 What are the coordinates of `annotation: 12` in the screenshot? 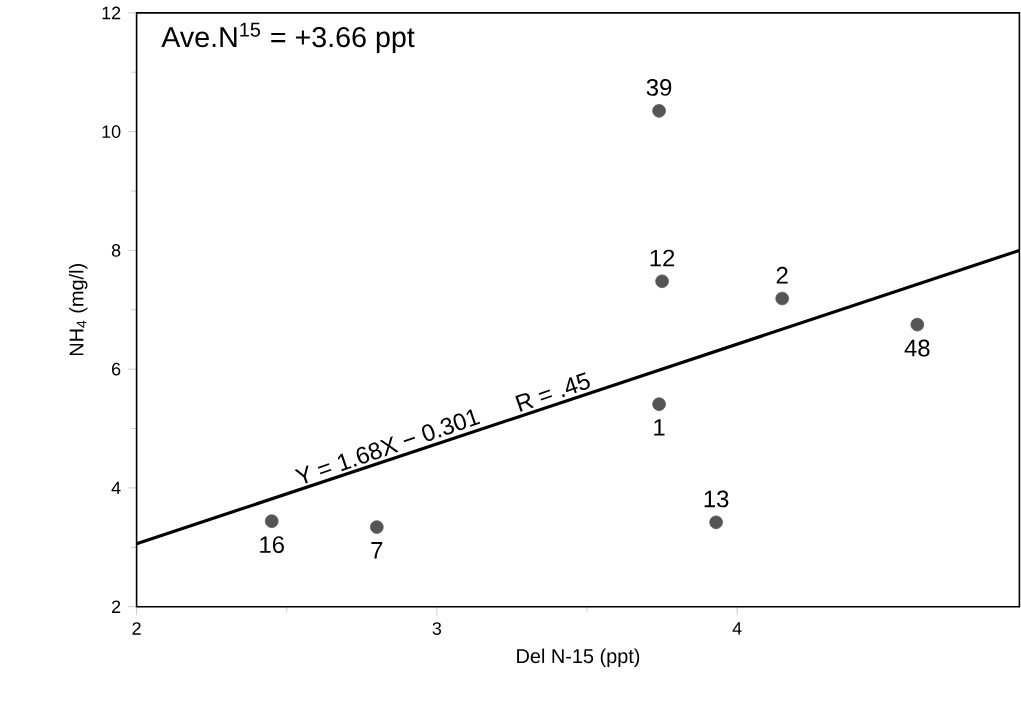 It's located at (662, 258).